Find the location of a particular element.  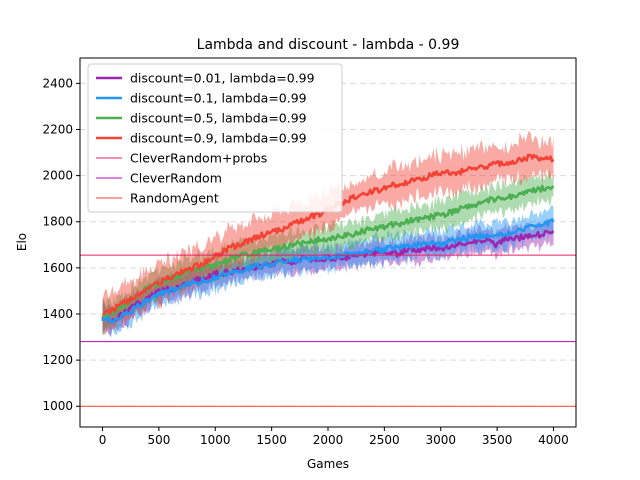

x-axis-ticks: 0 500 1000 1500 2000 2500 3000 3500 4000 is located at coordinates (334, 437).